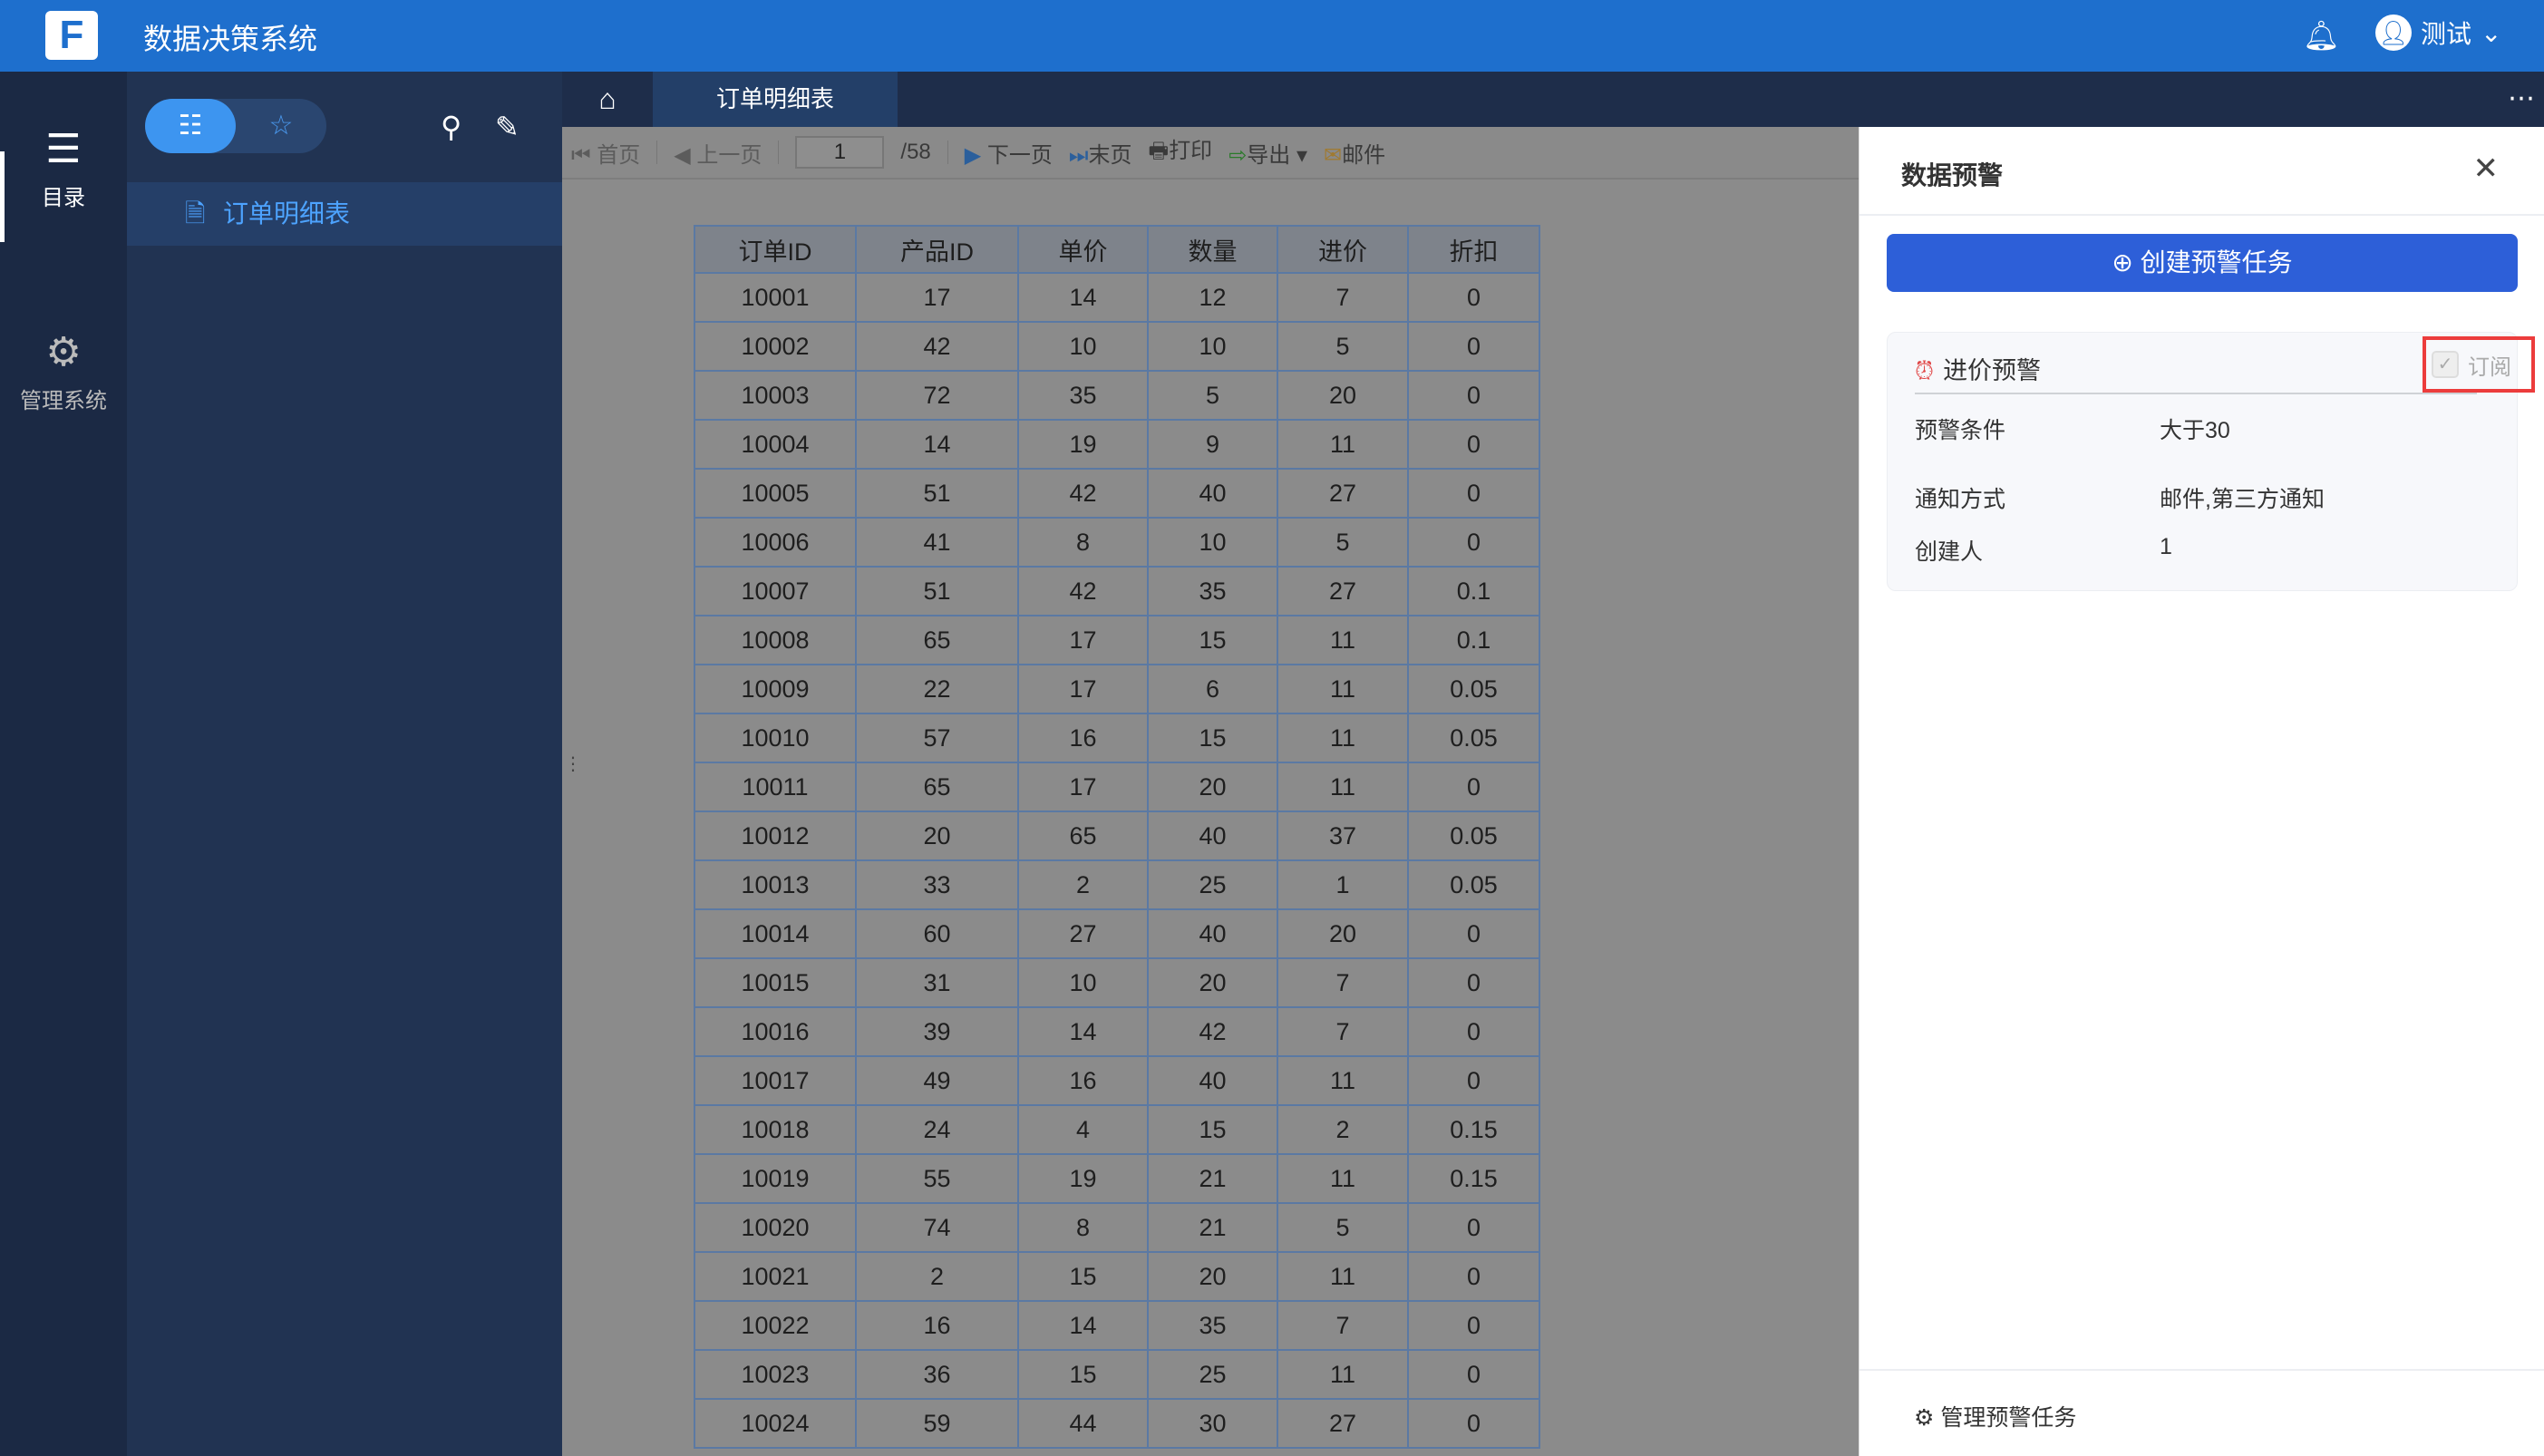 This screenshot has width=2544, height=1456. Describe the element at coordinates (451, 127) in the screenshot. I see `search-icon: ⚲` at that location.